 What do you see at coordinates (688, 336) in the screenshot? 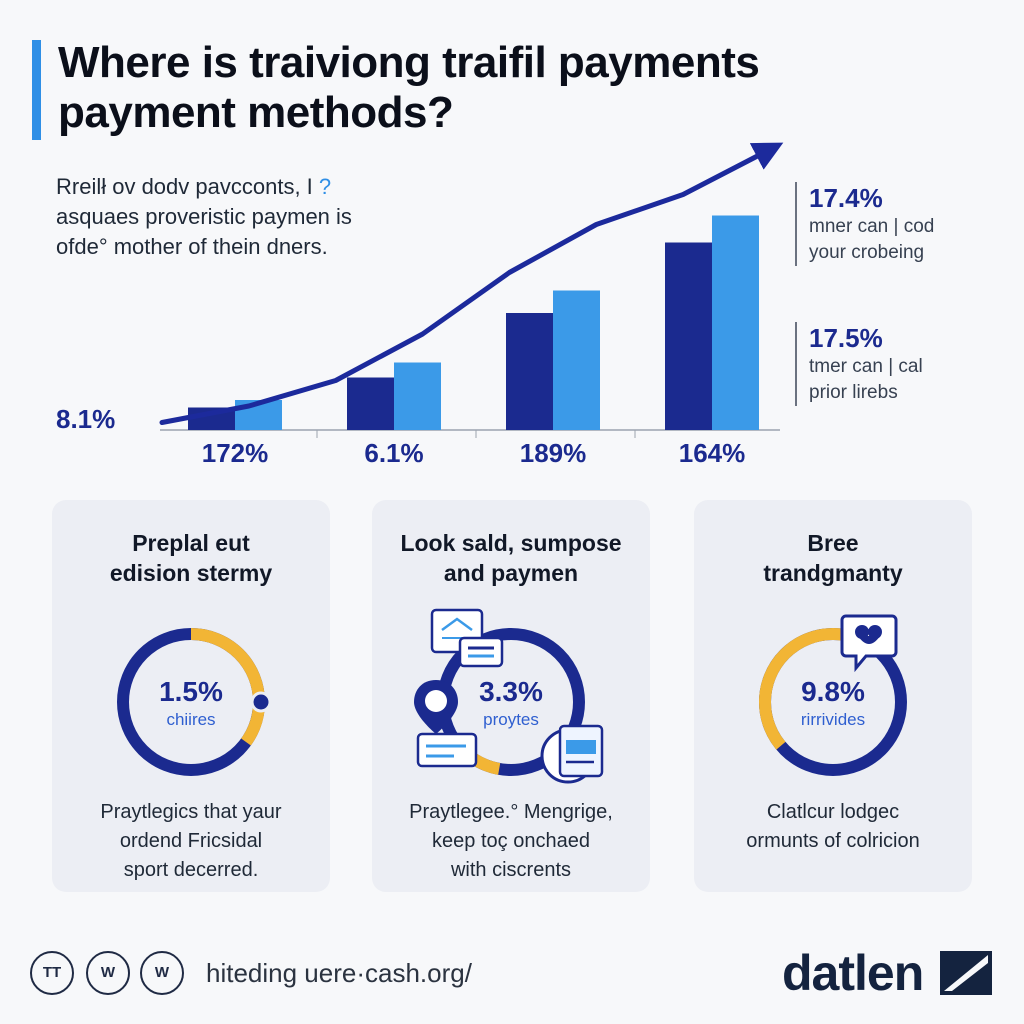
I see `bar-series-1-164%` at bounding box center [688, 336].